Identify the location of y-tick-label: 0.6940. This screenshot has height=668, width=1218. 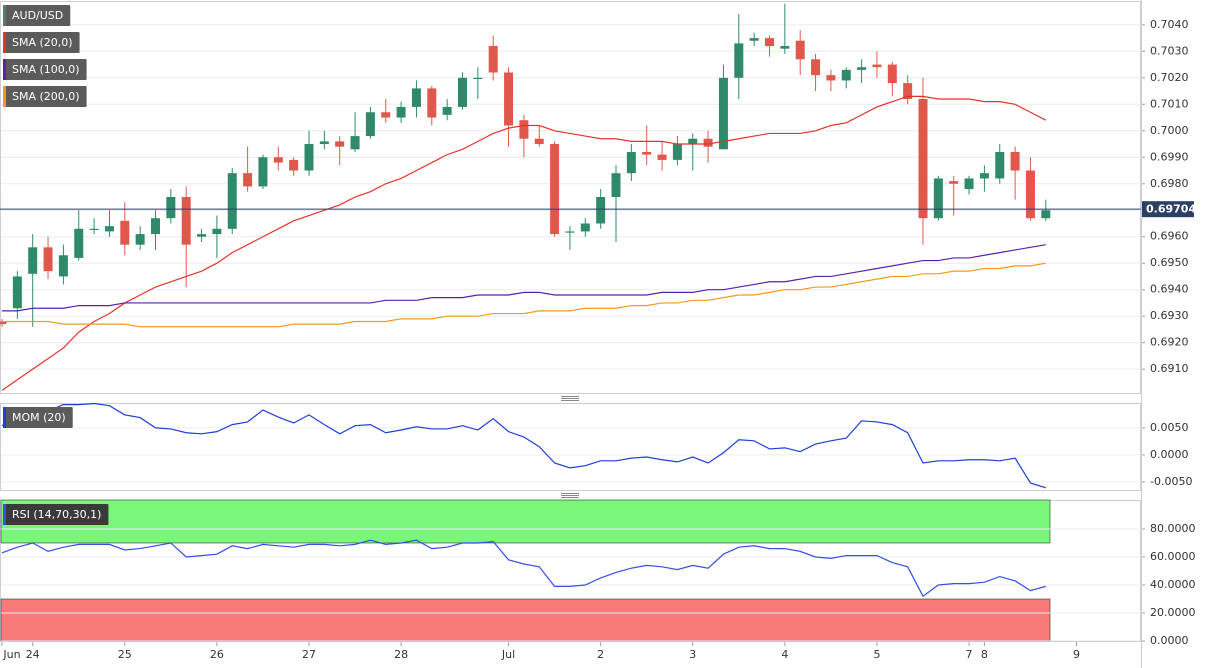
(1169, 289).